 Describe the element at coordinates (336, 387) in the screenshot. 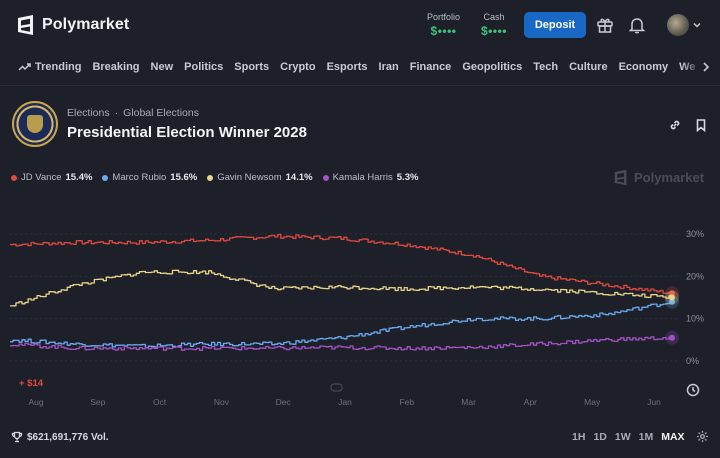

I see `timeline-scrubber-handle` at that location.